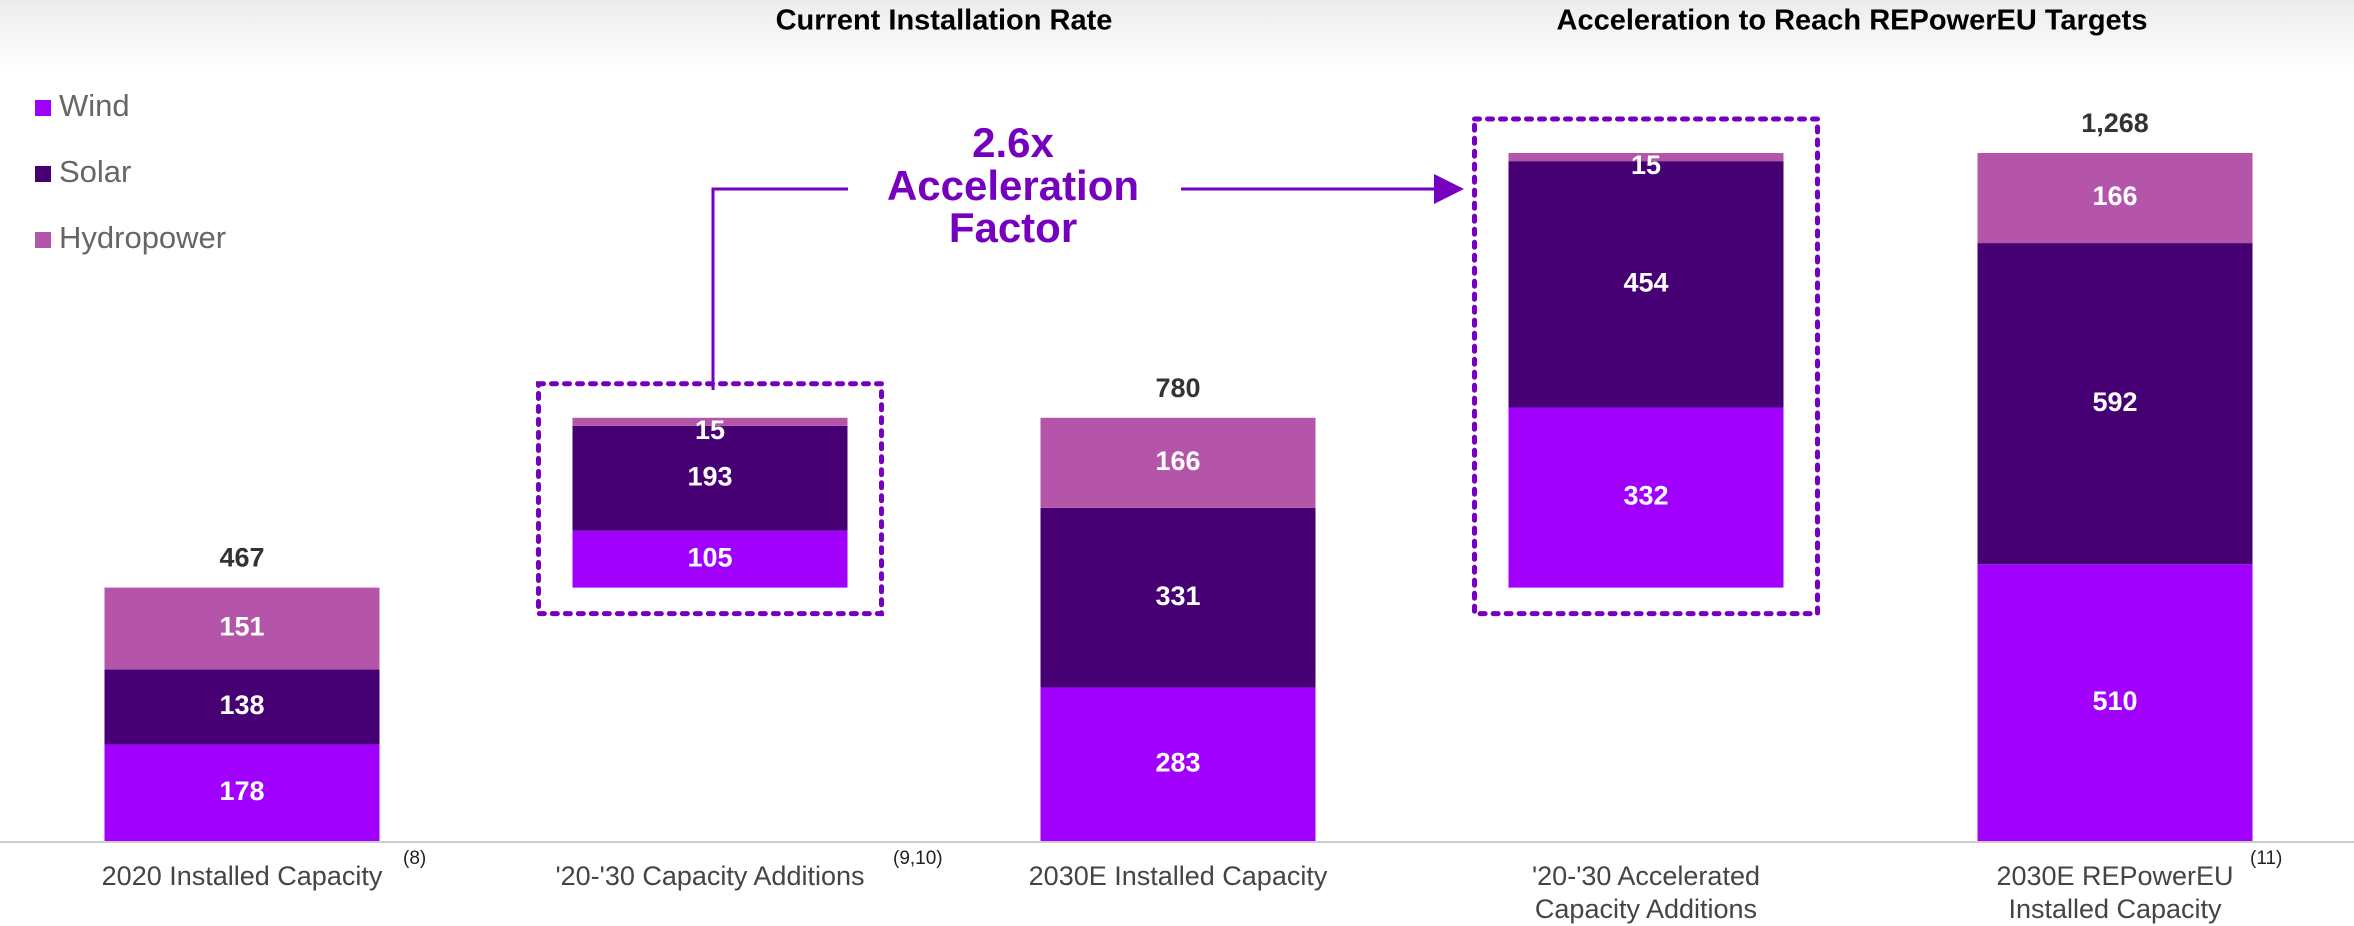 The image size is (2354, 926). I want to click on header-band, so click(1177, 35).